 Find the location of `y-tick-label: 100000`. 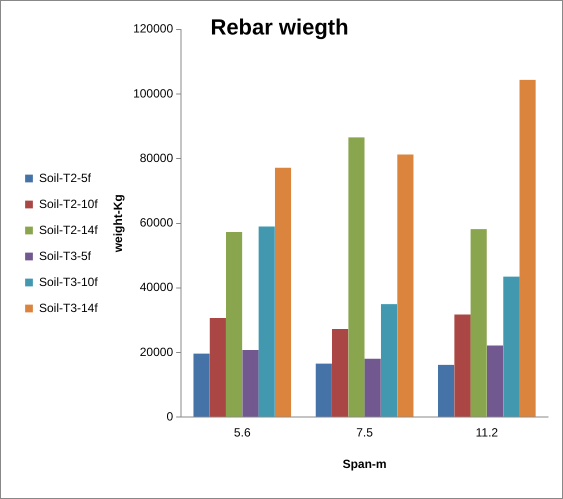

y-tick-label: 100000 is located at coordinates (153, 93).